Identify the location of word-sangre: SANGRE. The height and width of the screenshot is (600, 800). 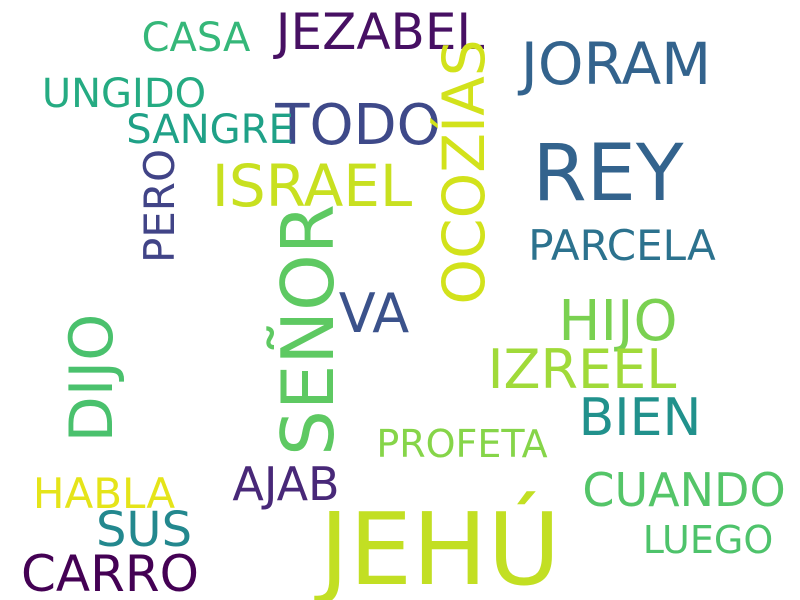
(210, 130).